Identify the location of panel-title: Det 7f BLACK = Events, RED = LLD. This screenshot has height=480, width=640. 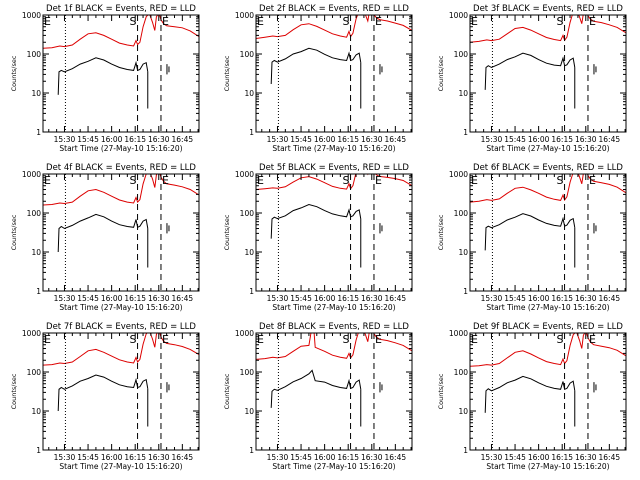
(121, 327).